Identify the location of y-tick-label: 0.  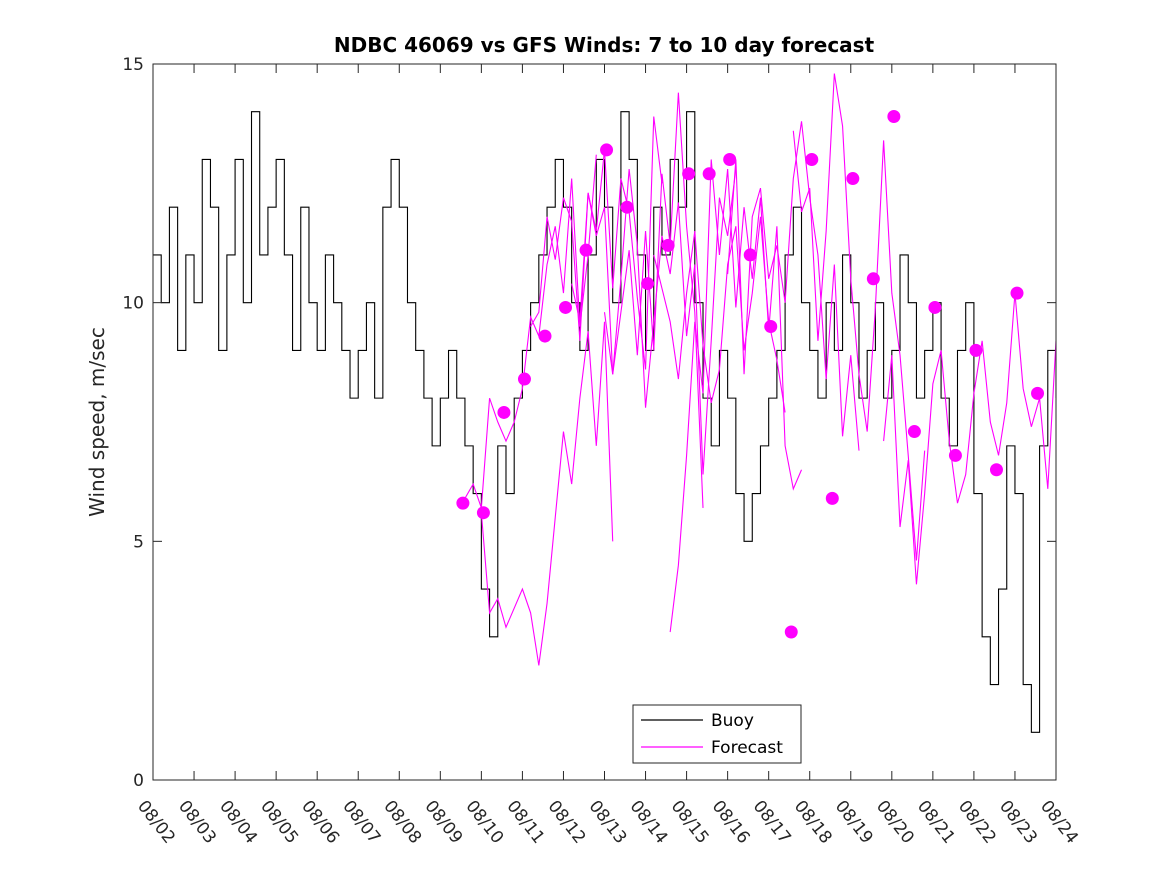
(138, 781).